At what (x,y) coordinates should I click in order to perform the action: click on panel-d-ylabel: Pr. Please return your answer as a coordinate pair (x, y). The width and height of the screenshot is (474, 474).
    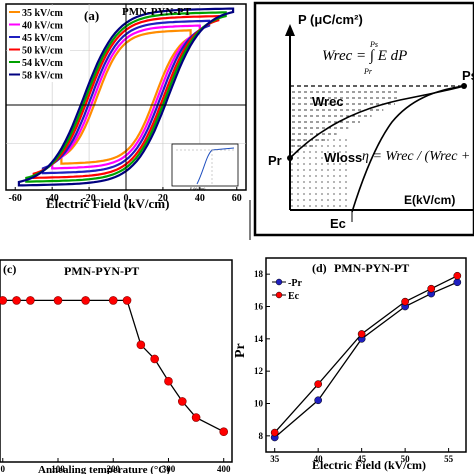
    Looking at the image, I should click on (240, 350).